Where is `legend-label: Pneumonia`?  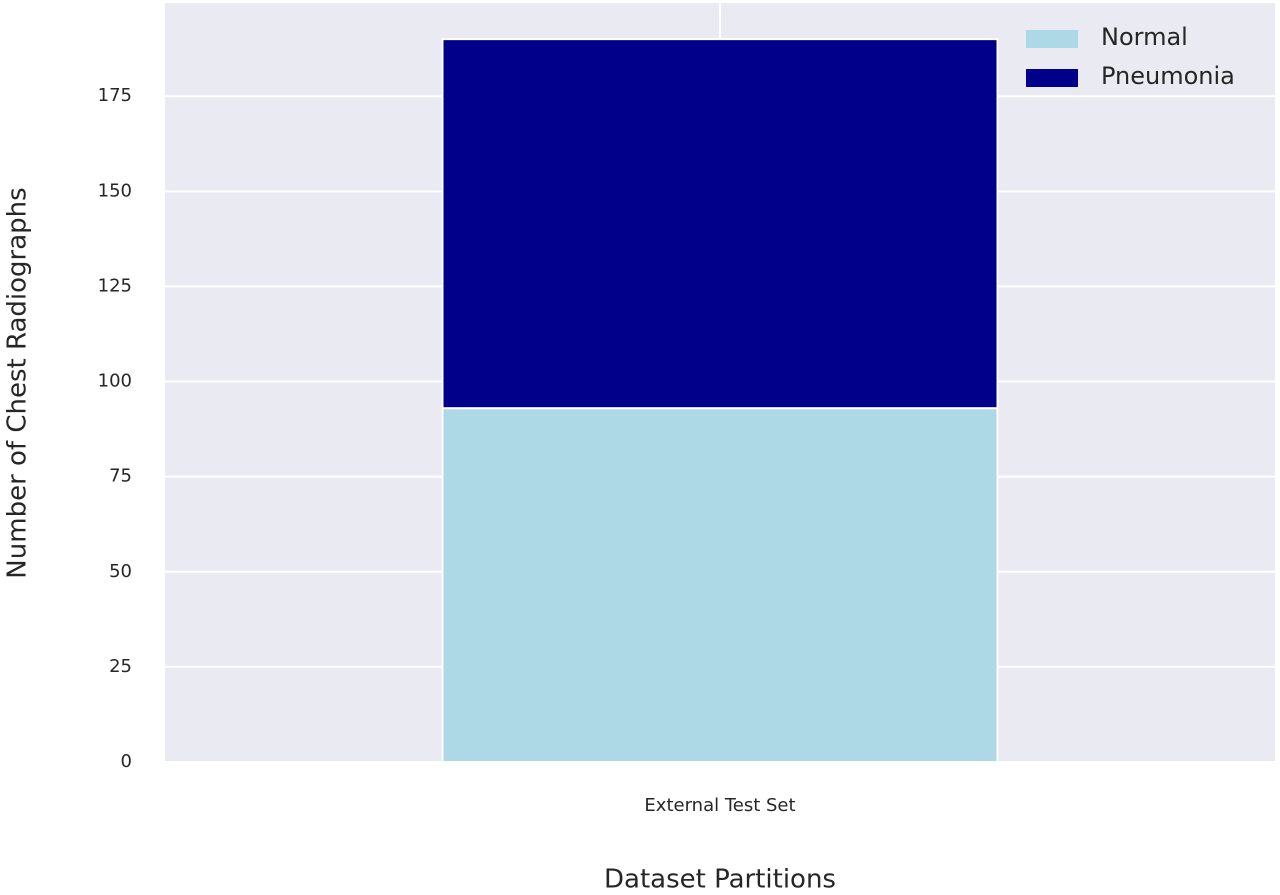
legend-label: Pneumonia is located at coordinates (1168, 76).